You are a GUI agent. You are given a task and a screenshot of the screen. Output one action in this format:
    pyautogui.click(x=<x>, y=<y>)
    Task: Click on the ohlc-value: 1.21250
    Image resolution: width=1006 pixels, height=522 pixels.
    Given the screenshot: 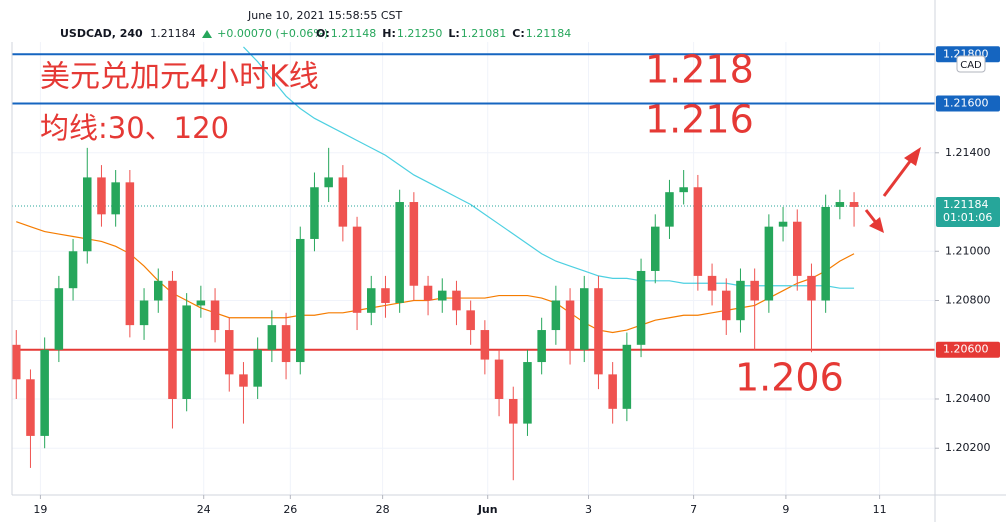 What is the action you would take?
    pyautogui.click(x=420, y=33)
    